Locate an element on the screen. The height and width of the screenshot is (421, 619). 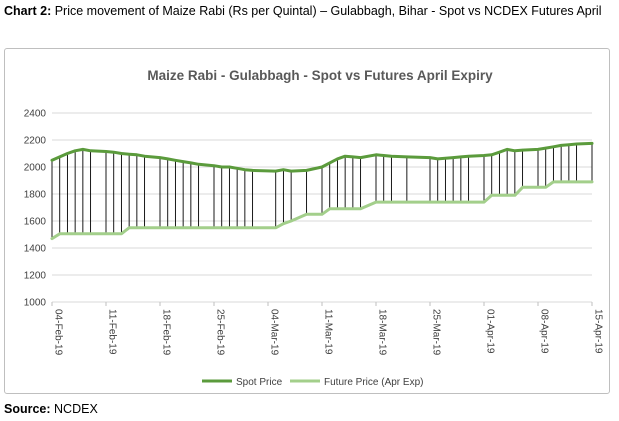
legend: Spot Price Future Price (Apr Exp) is located at coordinates (312, 382).